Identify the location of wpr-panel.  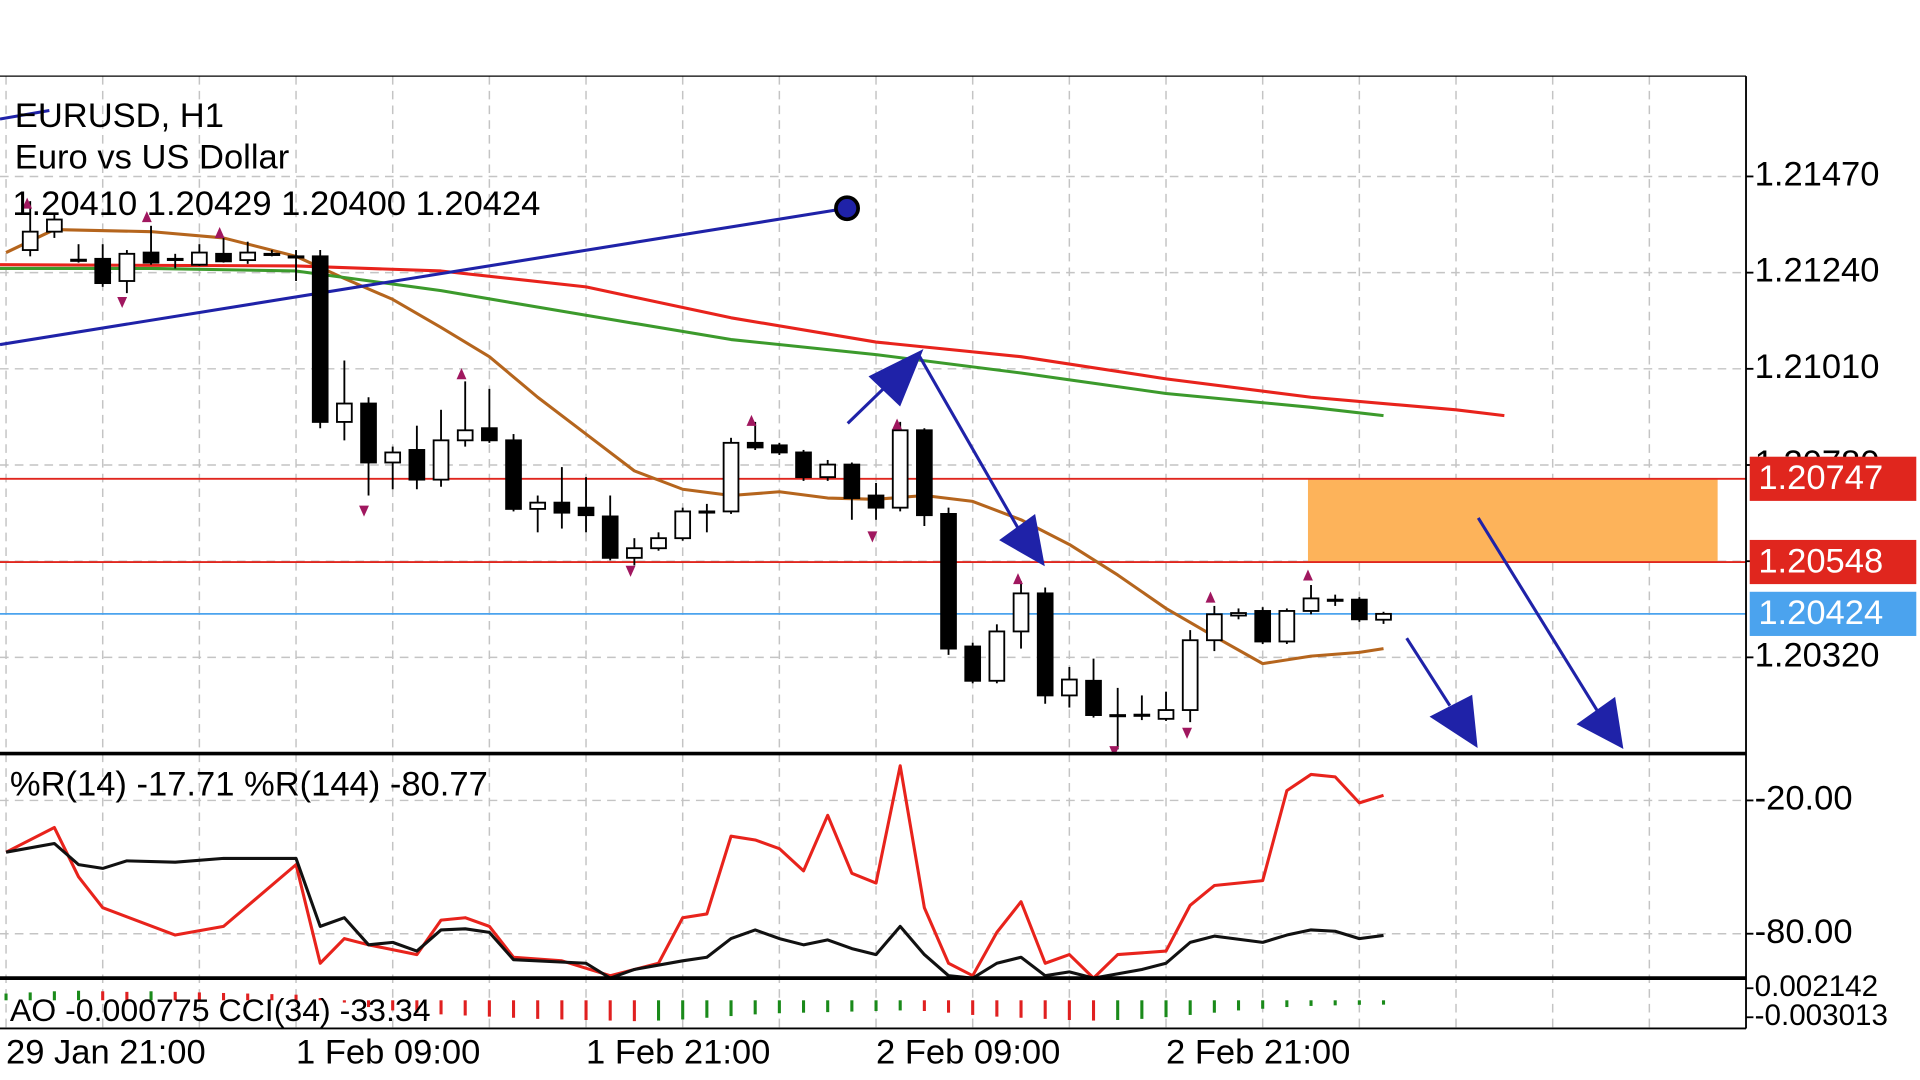
(694, 871).